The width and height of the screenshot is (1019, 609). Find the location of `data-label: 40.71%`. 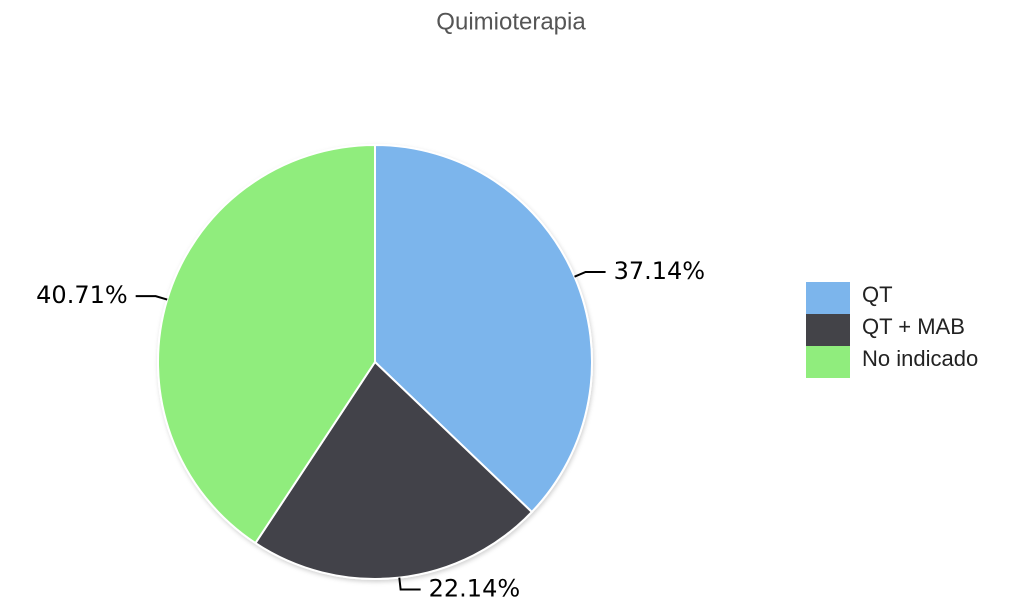

data-label: 40.71% is located at coordinates (82, 295).